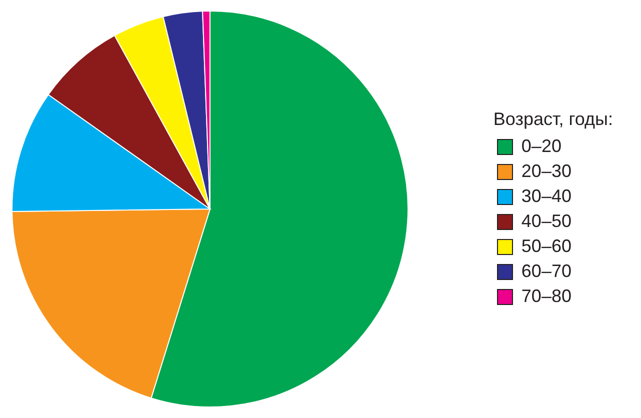 The image size is (641, 418). I want to click on legend-label: 30–40, so click(546, 196).